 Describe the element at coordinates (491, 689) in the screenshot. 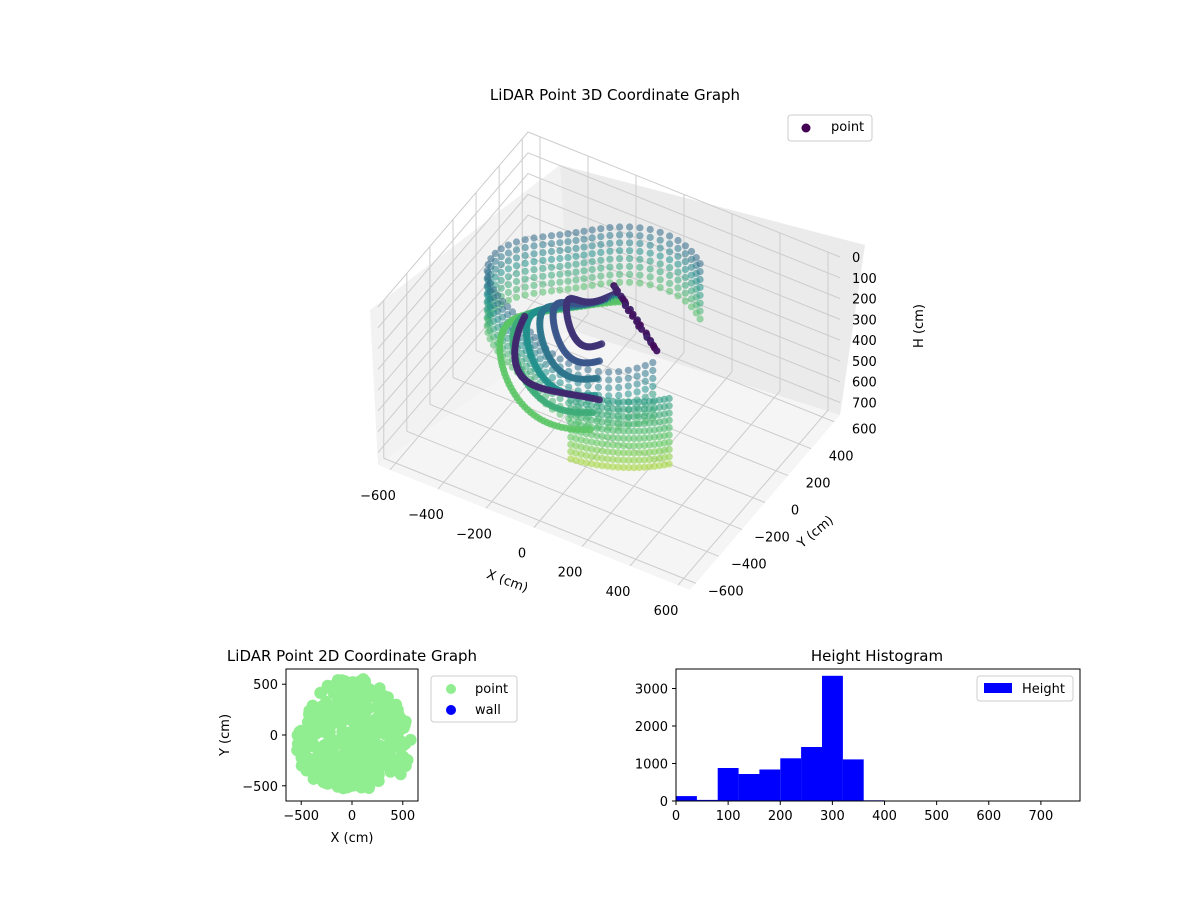

I see `legend-2d-label-point: point` at that location.